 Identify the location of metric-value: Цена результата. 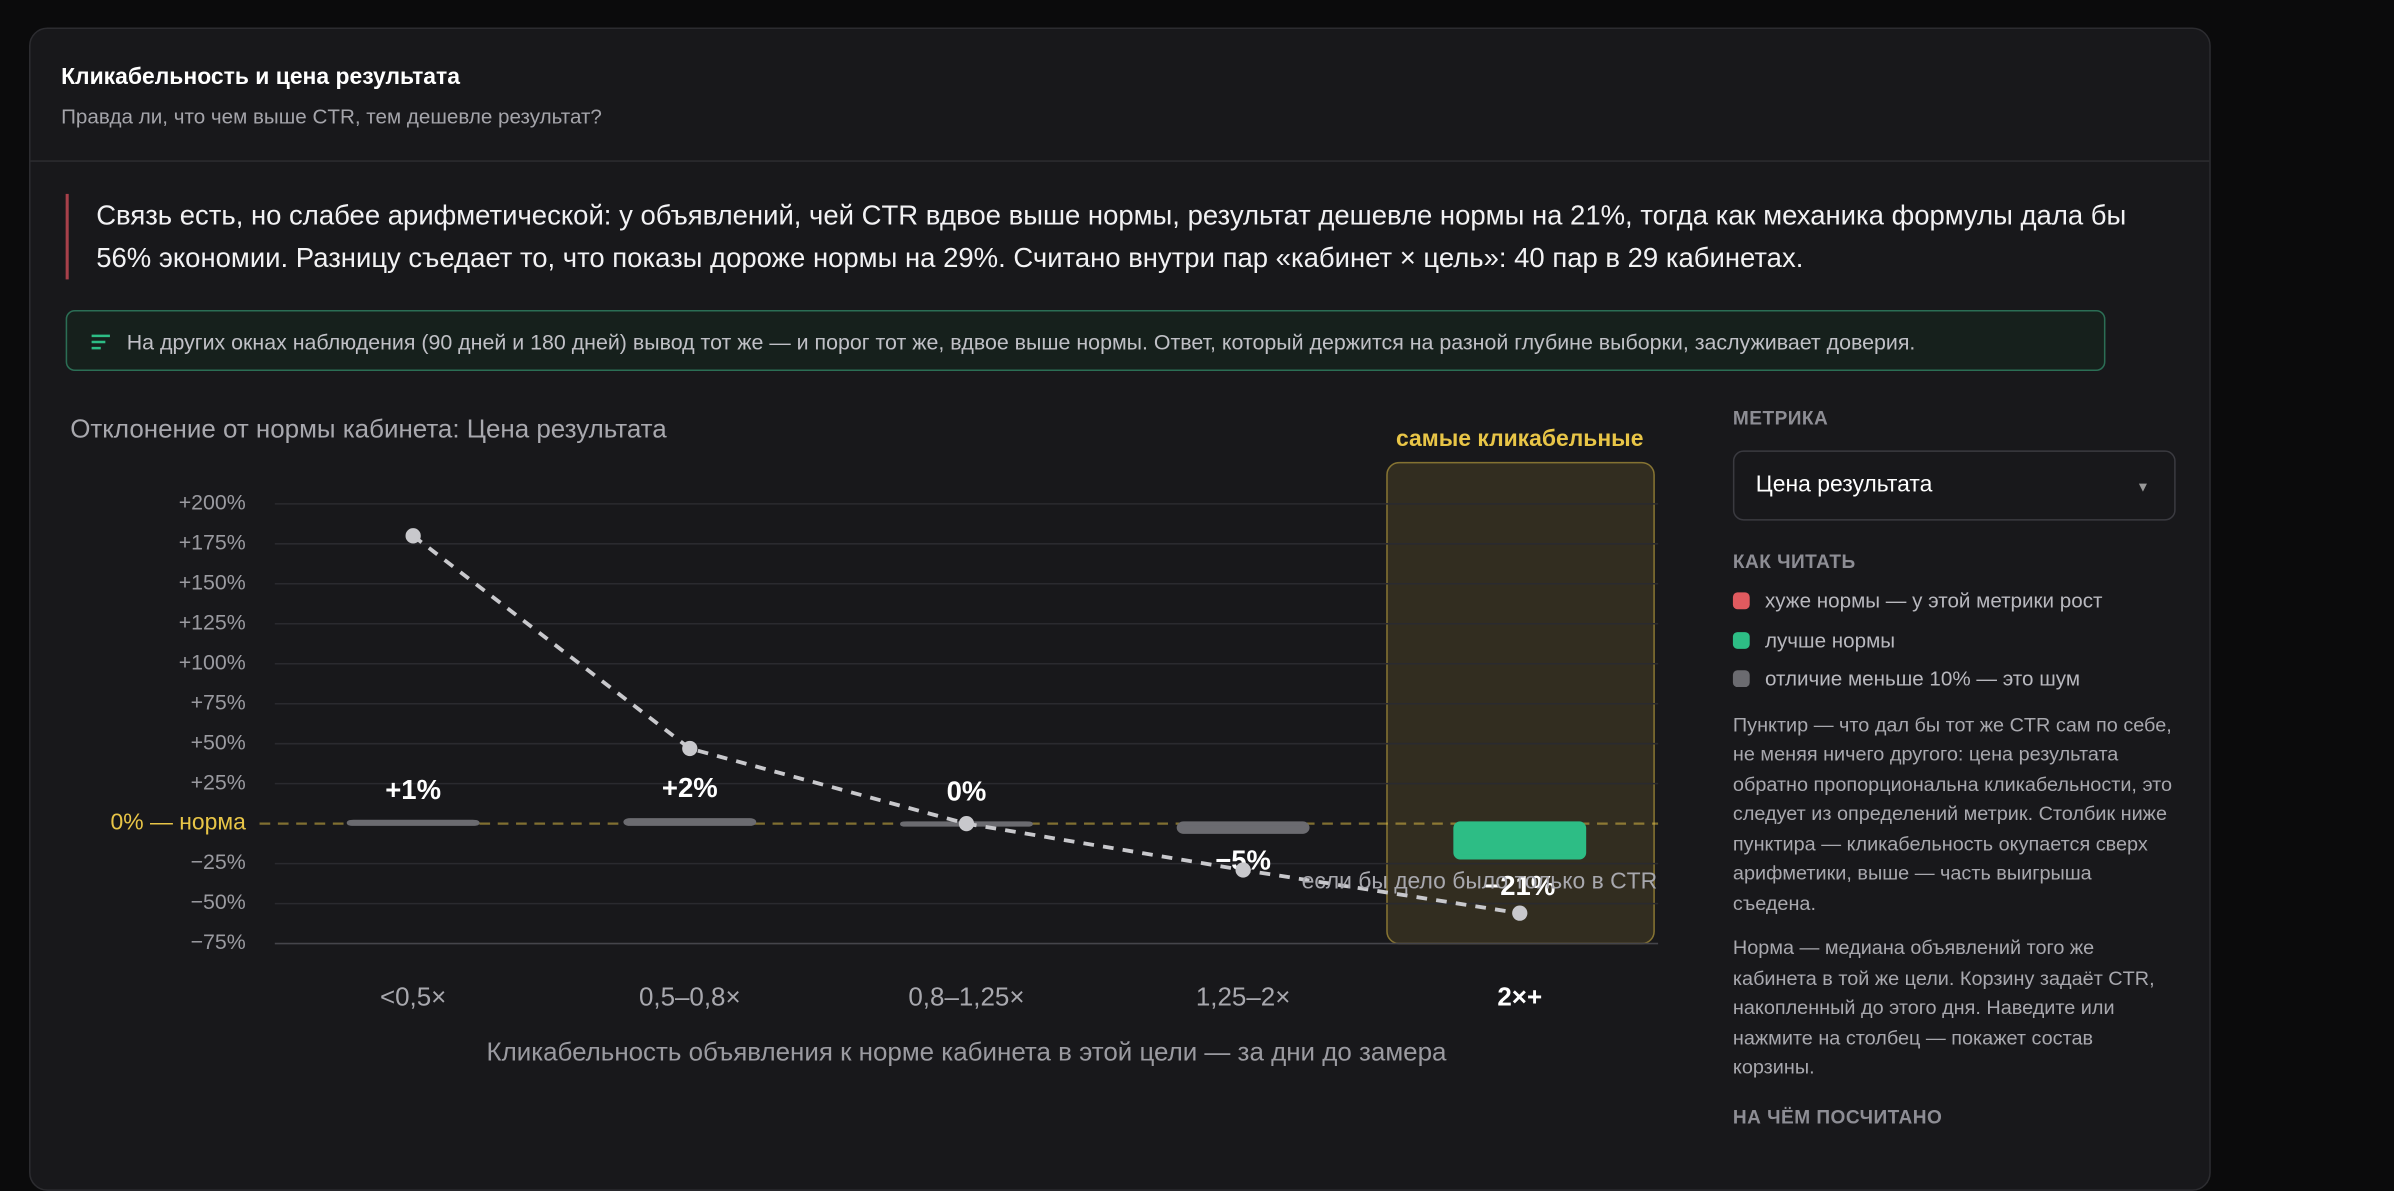
(1844, 484).